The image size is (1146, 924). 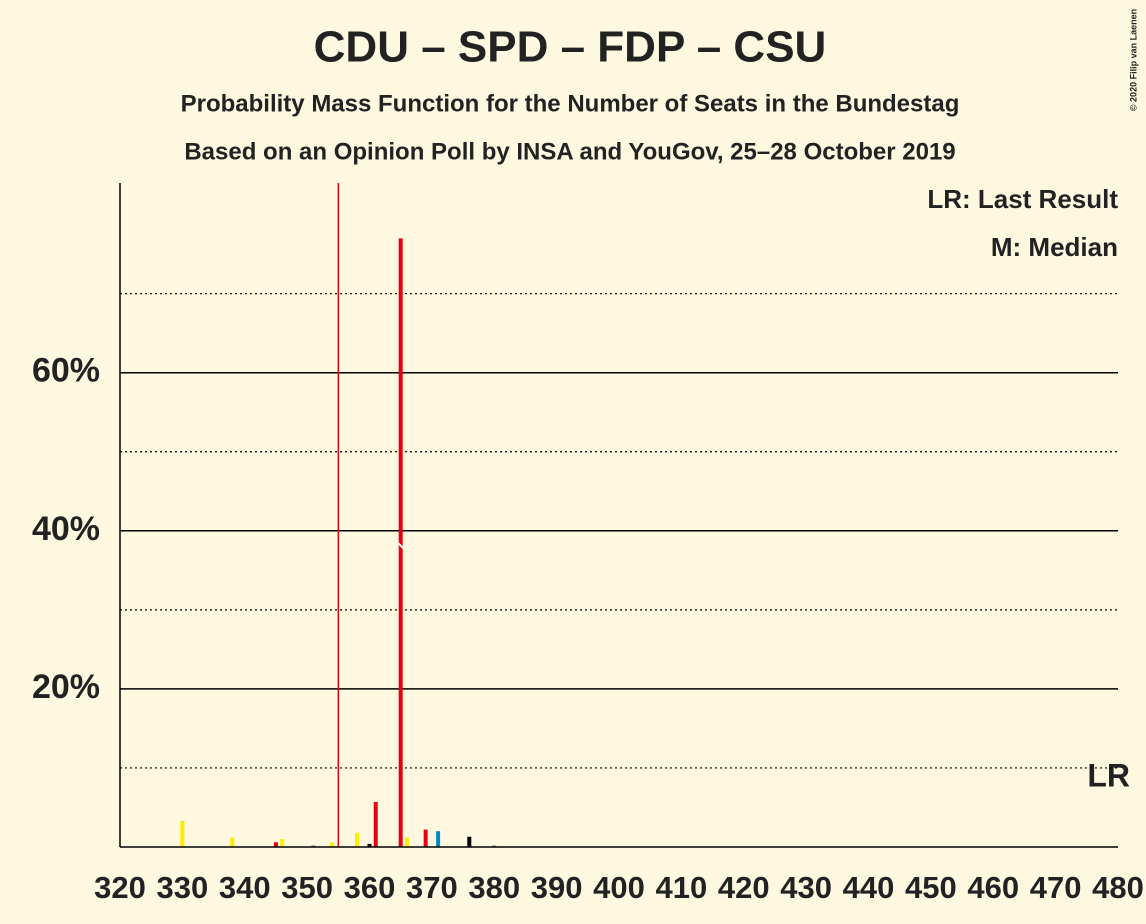 What do you see at coordinates (557, 887) in the screenshot?
I see `x-tick-label: 390` at bounding box center [557, 887].